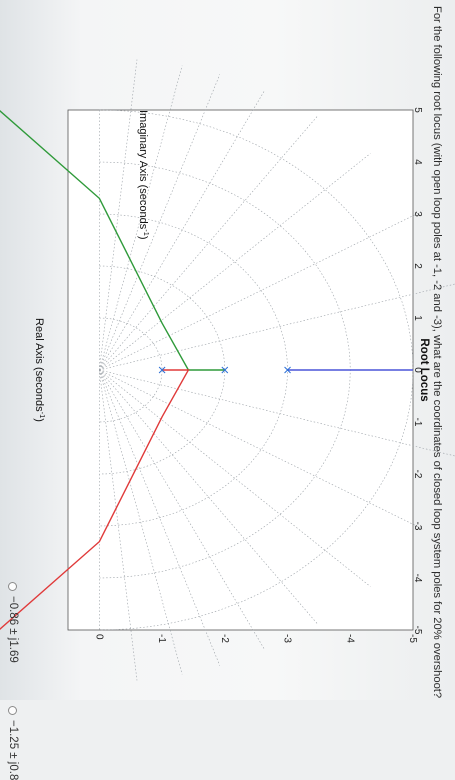 The width and height of the screenshot is (455, 780). What do you see at coordinates (424, 369) in the screenshot?
I see `chart-title: Root Locus` at bounding box center [424, 369].